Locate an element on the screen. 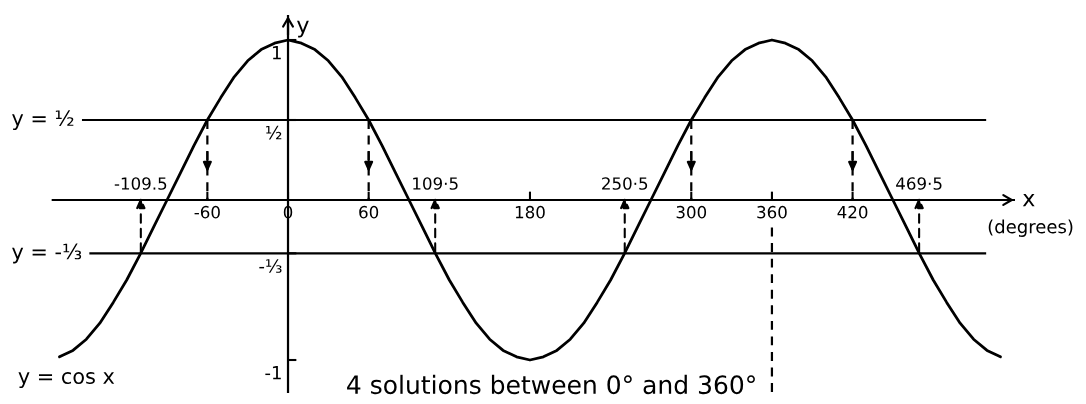  annotation: 250·5 is located at coordinates (625, 183).